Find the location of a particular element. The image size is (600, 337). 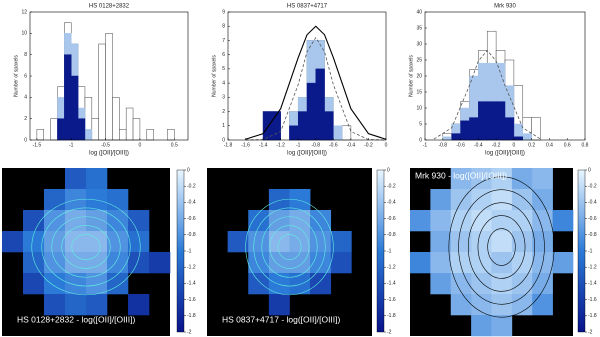

y-tick-label: 4 is located at coordinates (25, 98).